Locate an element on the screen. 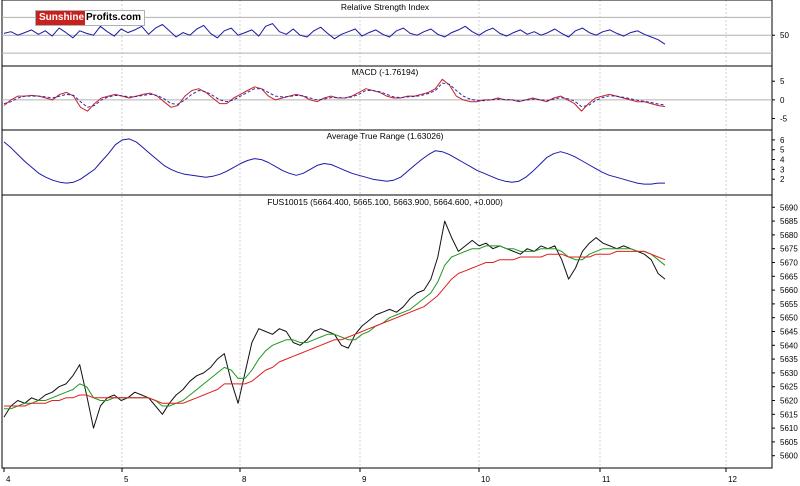 Image resolution: width=800 pixels, height=486 pixels. x-tick-label: 9 is located at coordinates (364, 479).